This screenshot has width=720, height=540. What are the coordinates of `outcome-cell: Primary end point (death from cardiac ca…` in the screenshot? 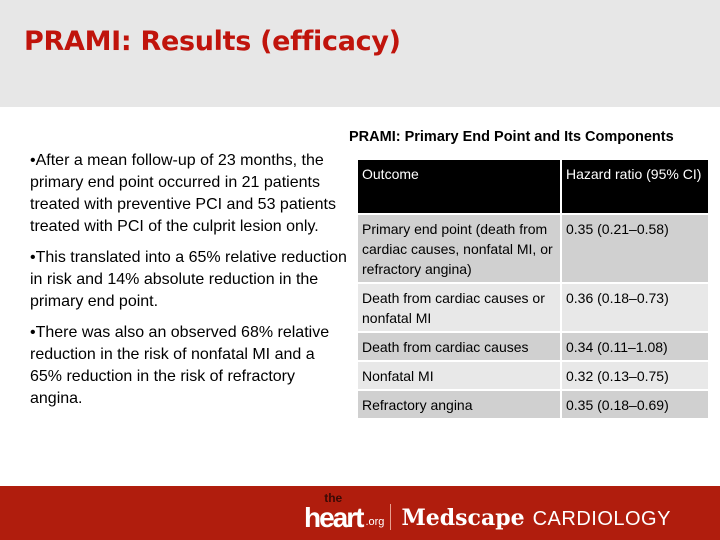 It's located at (459, 248).